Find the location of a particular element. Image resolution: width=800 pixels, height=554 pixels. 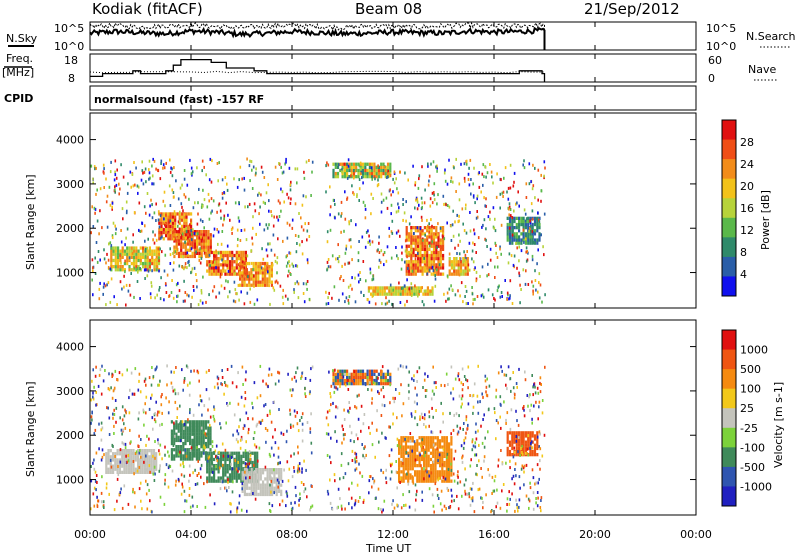

colorbar-tick: 24 is located at coordinates (747, 164).